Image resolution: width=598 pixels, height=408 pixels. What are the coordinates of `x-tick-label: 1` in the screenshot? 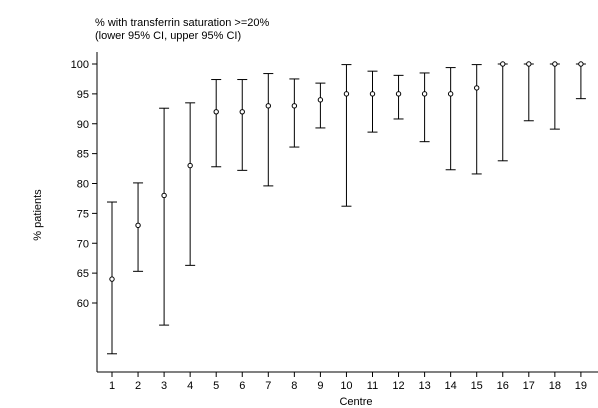 It's located at (112, 386).